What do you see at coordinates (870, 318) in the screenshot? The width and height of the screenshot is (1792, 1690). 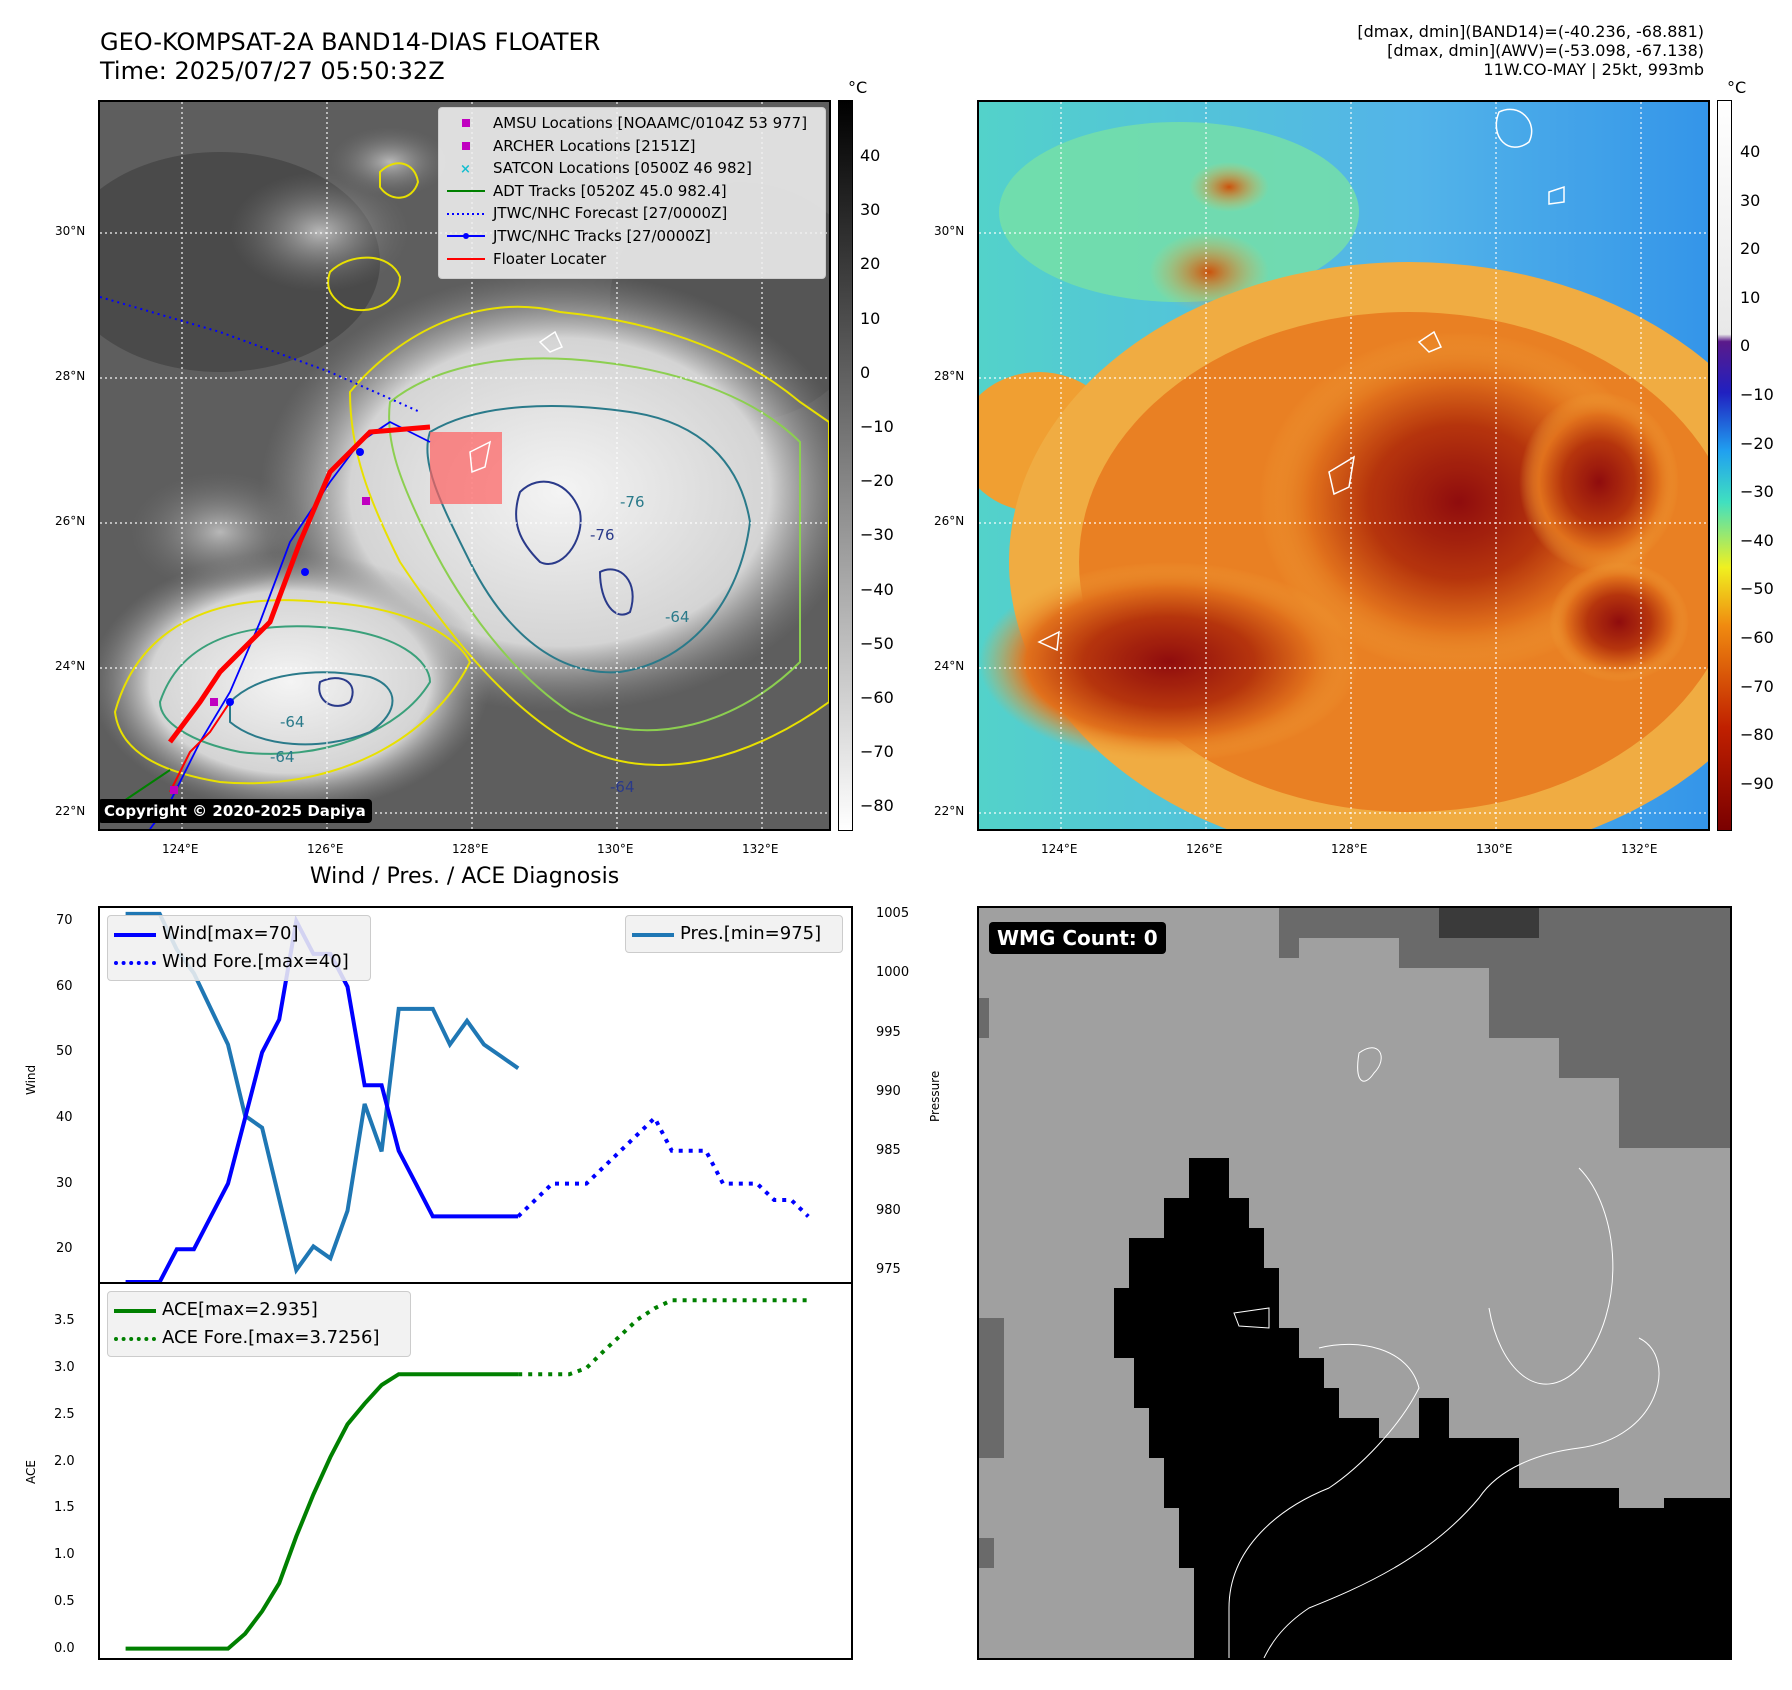 I see `ir-colorbar-tick: 10` at bounding box center [870, 318].